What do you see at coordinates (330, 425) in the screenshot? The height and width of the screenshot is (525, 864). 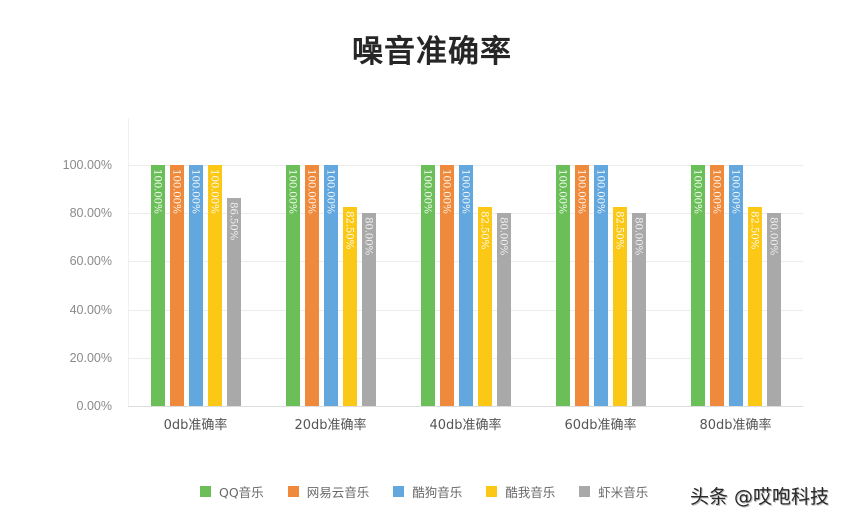 I see `x-tick: 20db准确率` at bounding box center [330, 425].